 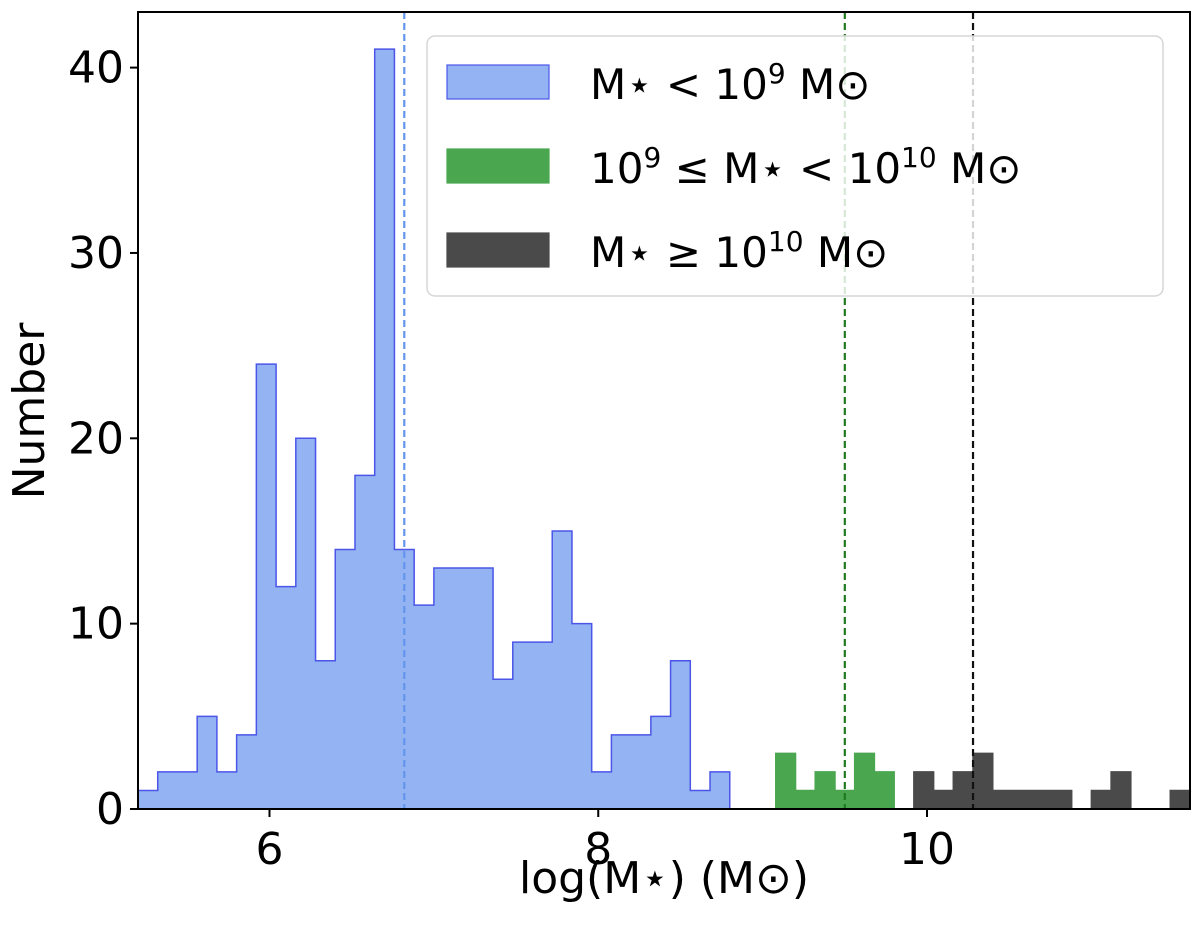 What do you see at coordinates (96, 253) in the screenshot?
I see `y-tick-label: 30` at bounding box center [96, 253].